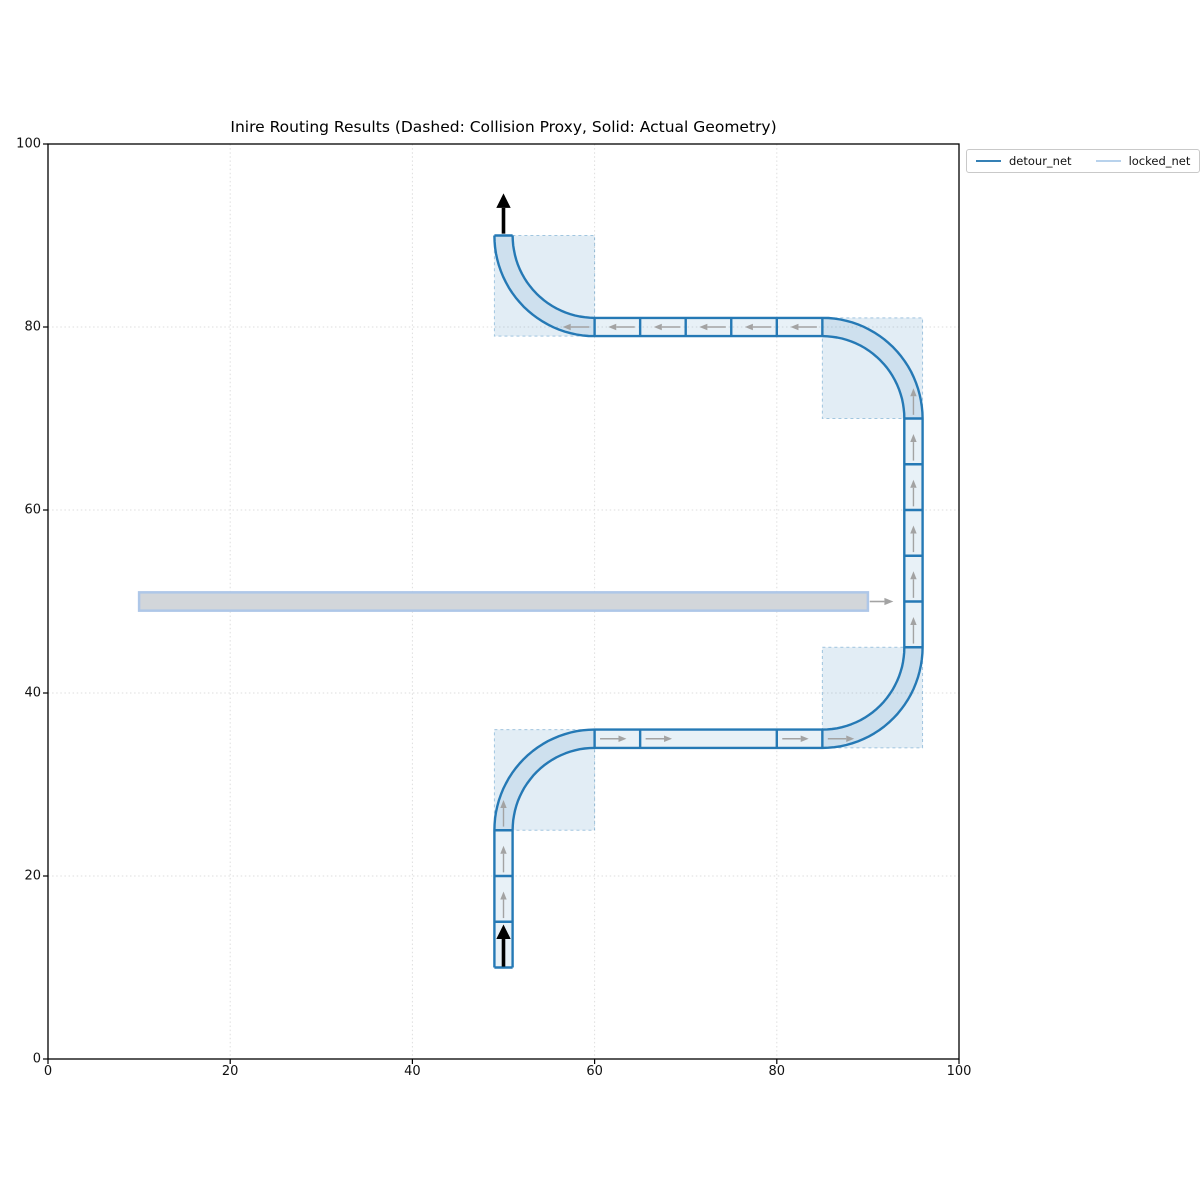  Describe the element at coordinates (1040, 161) in the screenshot. I see `legend-label-detour-net: detour_net` at that location.